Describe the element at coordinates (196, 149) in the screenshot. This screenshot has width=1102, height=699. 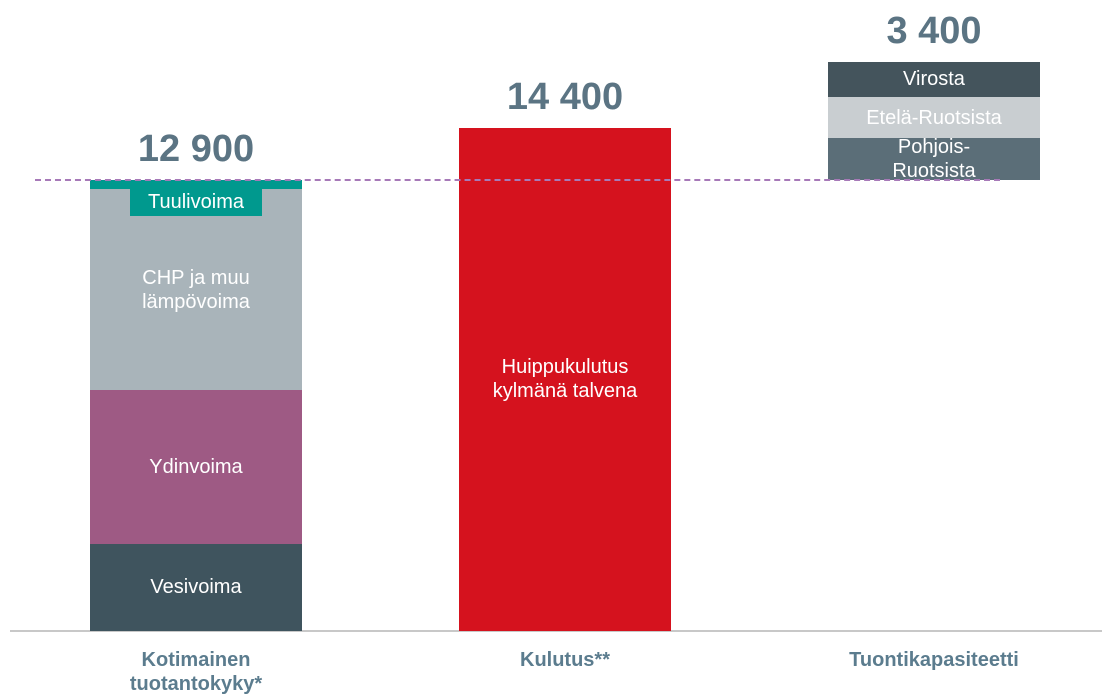
I see `total-label: 12 900` at that location.